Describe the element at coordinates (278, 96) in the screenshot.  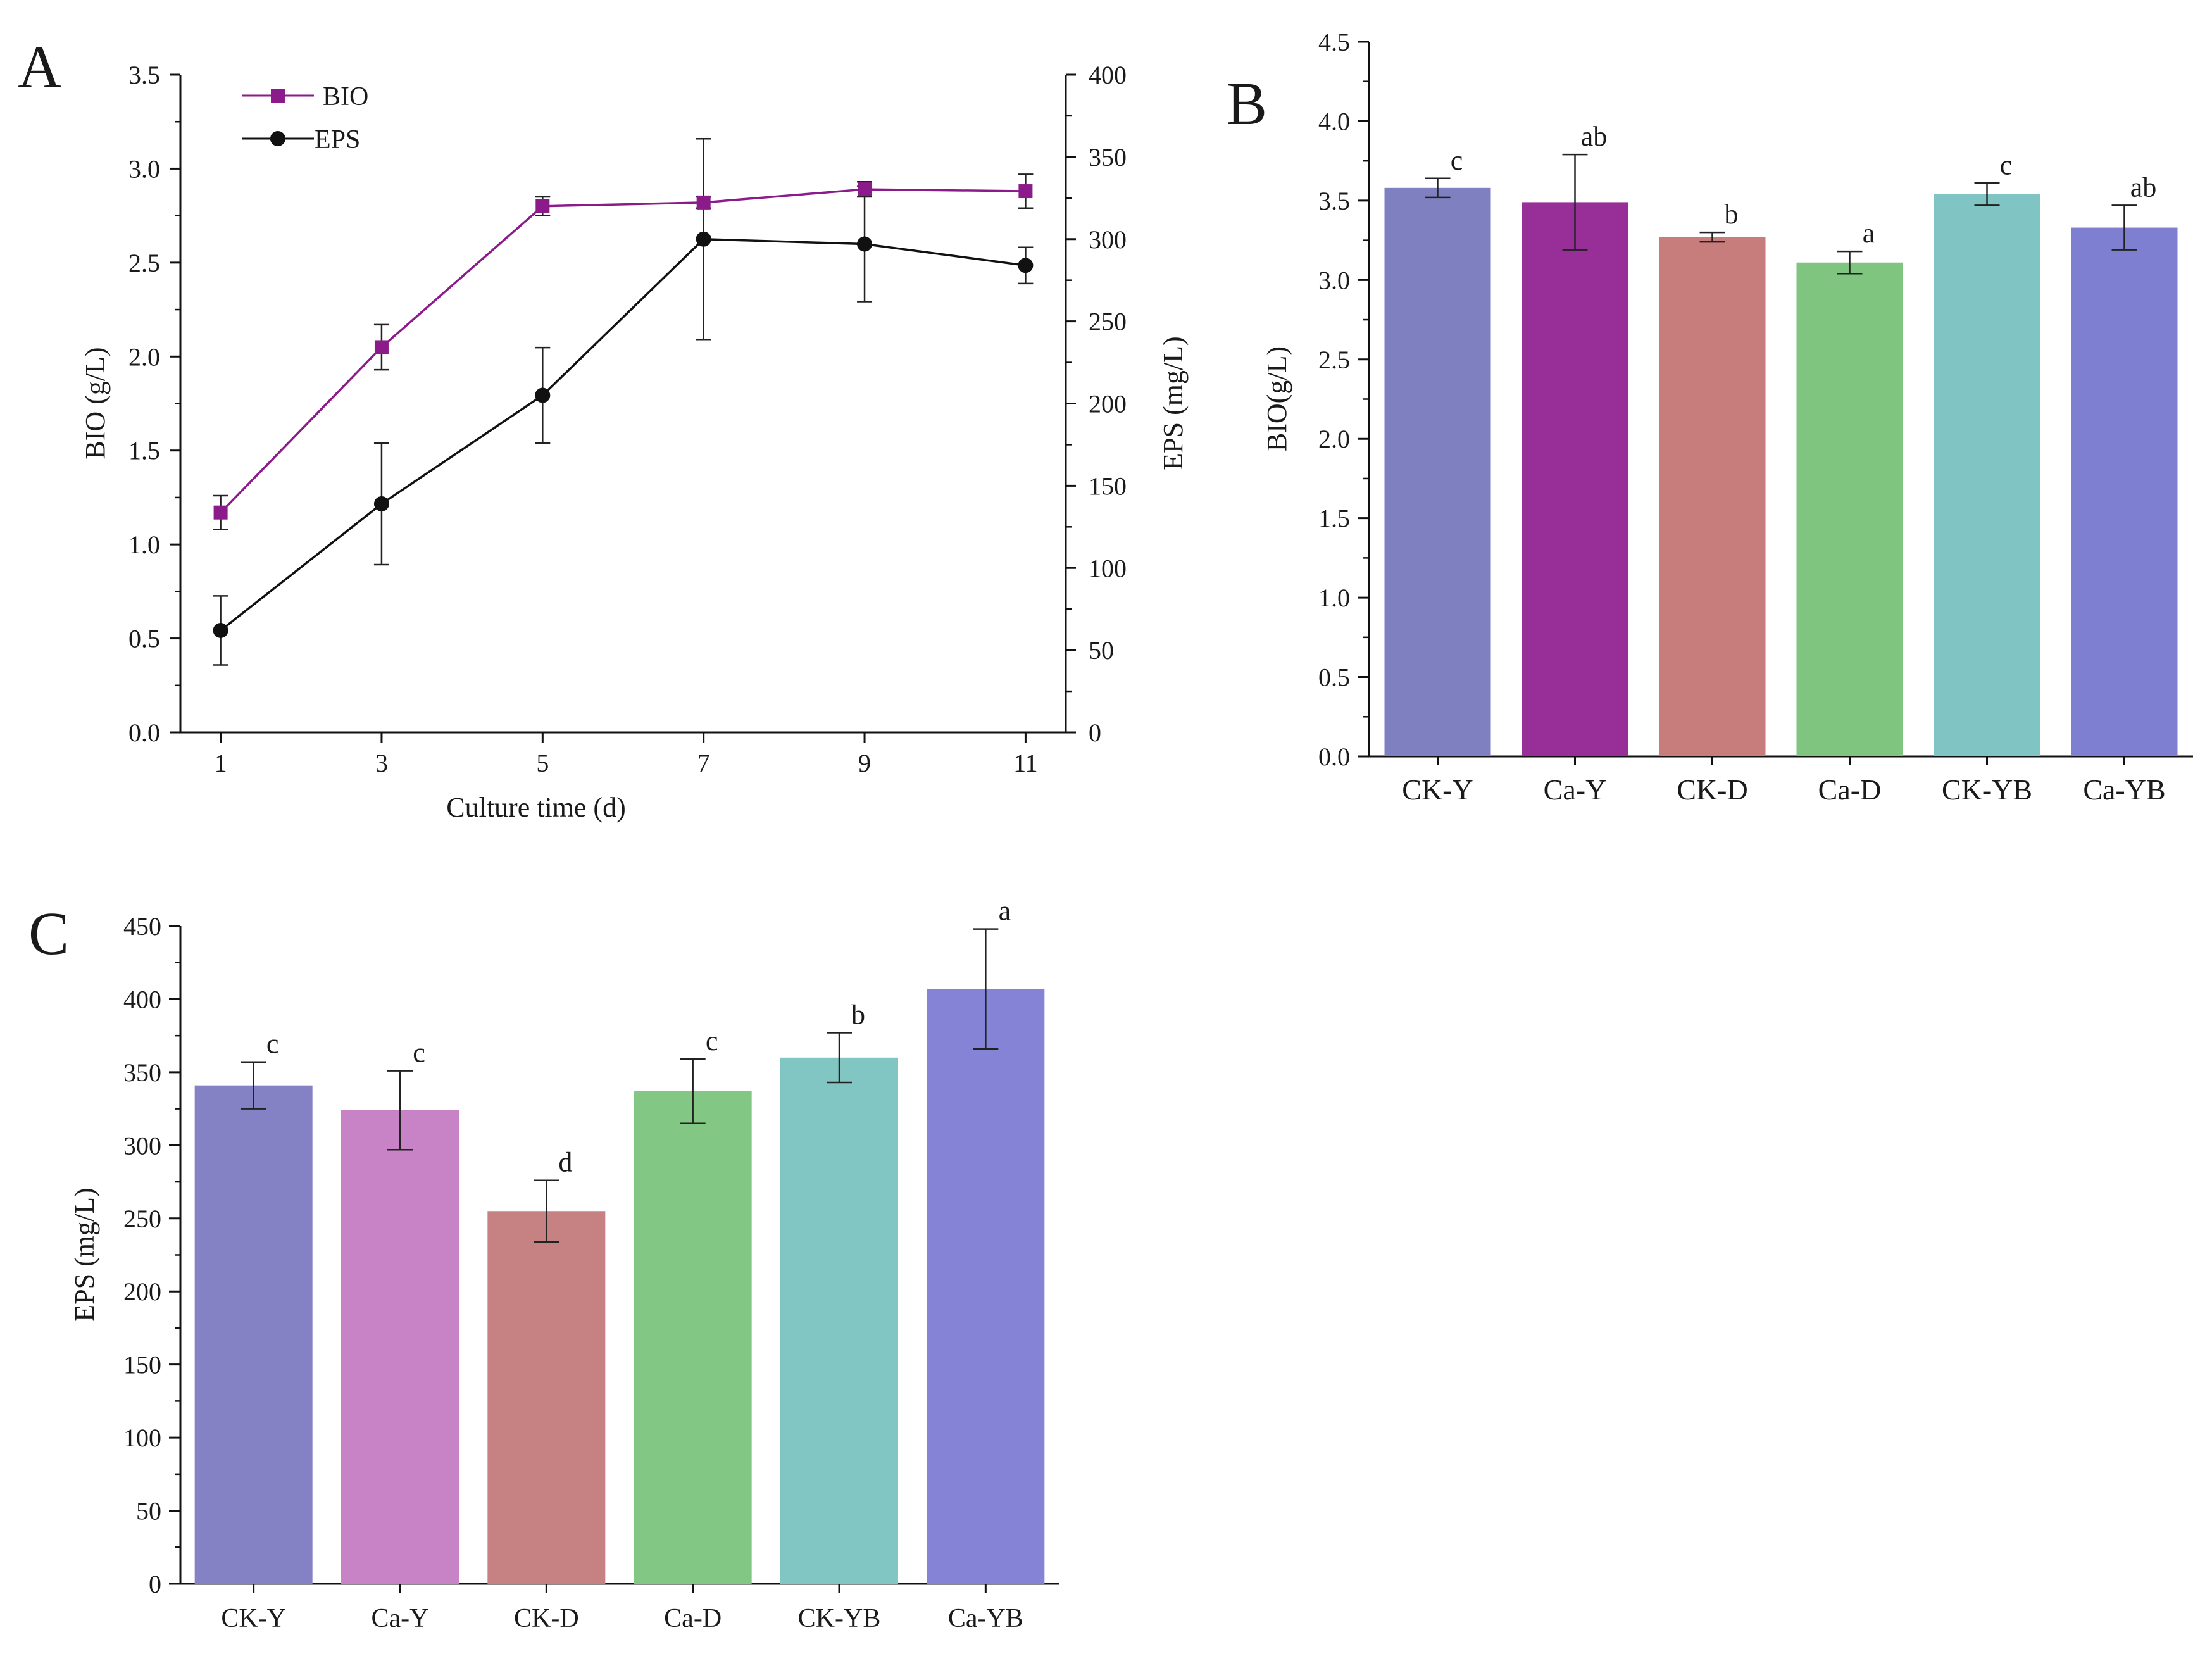
I see `legend-bio-marker` at that location.